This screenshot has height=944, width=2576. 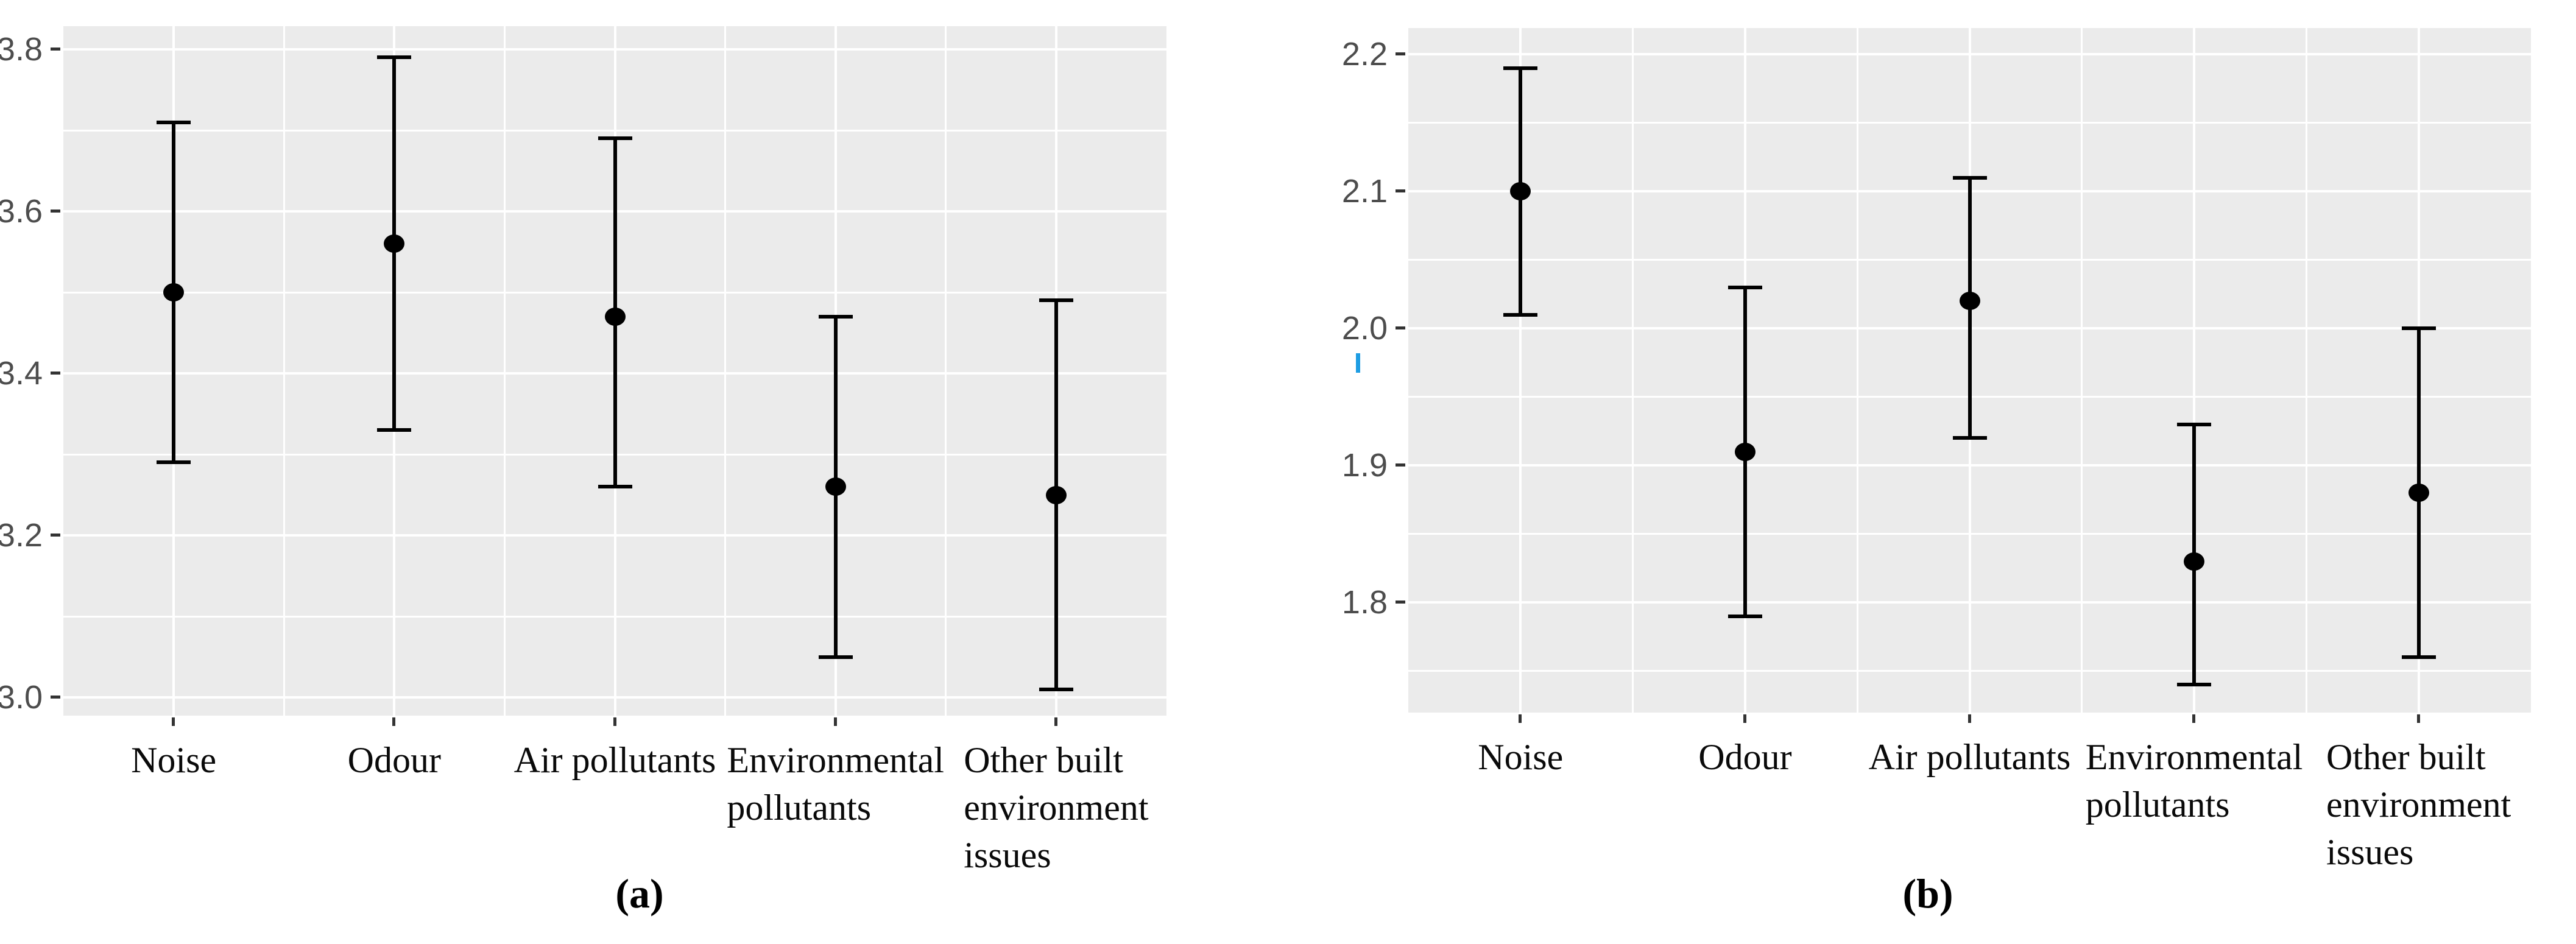 I want to click on y-tick-label: 1.8, so click(x=1364, y=602).